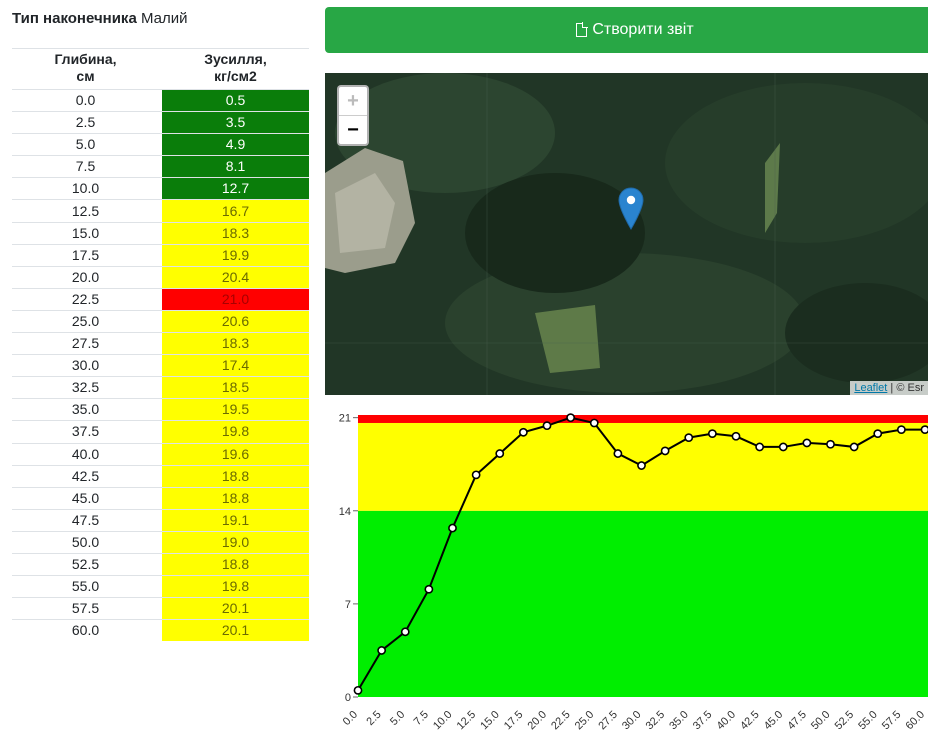 This screenshot has width=928, height=743. I want to click on file-icon, so click(582, 29).